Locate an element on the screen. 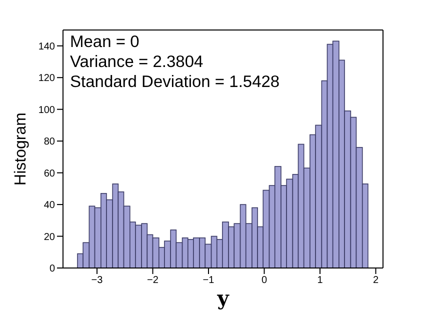 The width and height of the screenshot is (423, 322). y-tick-label: 0 is located at coordinates (52, 269).